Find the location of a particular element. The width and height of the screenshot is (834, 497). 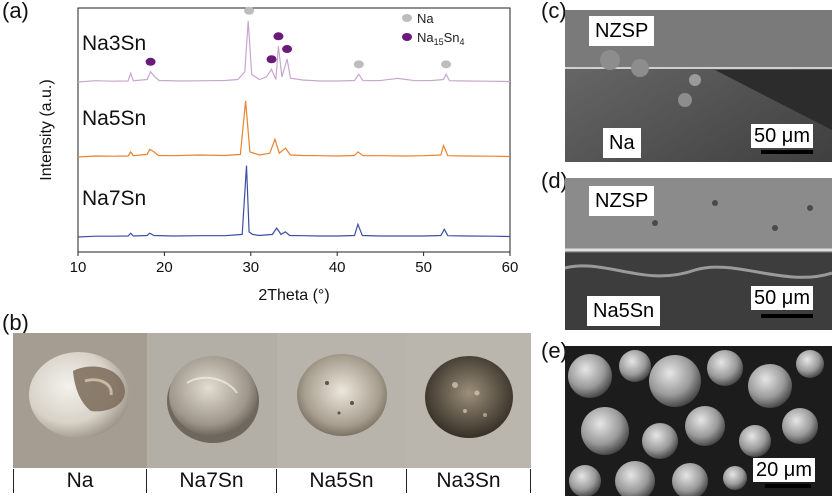

sem-d-scale-label: 50 μm is located at coordinates (782, 298).